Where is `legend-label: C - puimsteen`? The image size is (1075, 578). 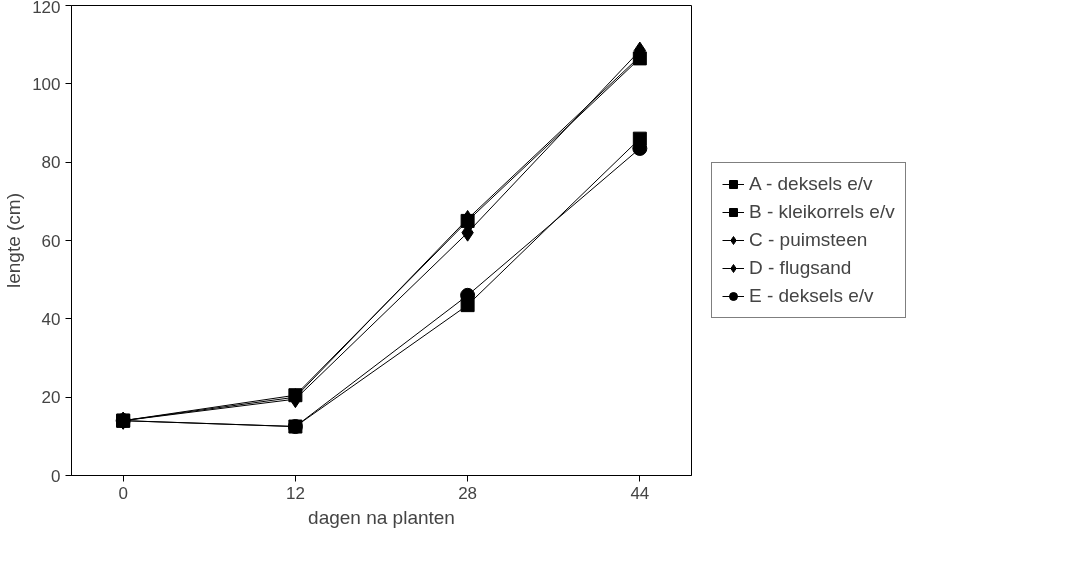 legend-label: C - puimsteen is located at coordinates (808, 240).